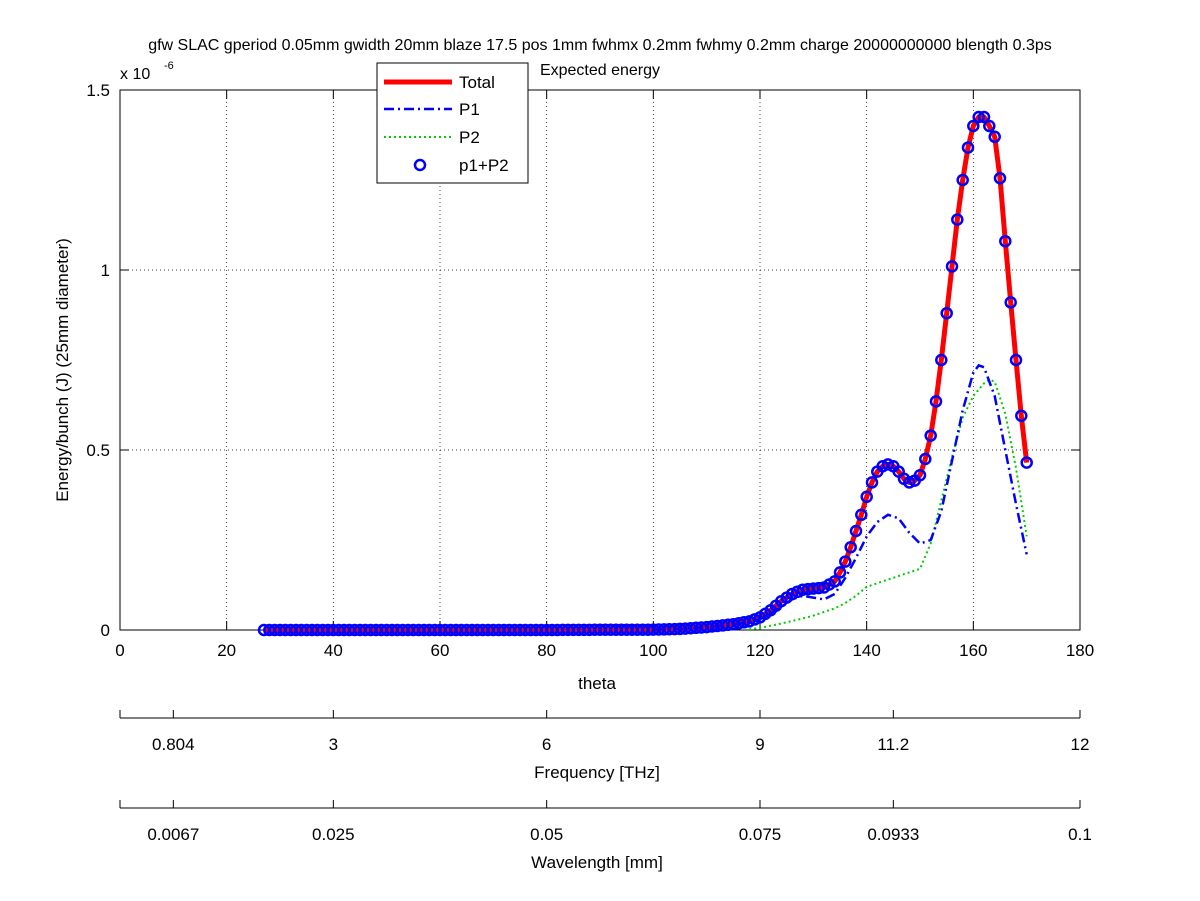 Image resolution: width=1200 pixels, height=901 pixels. What do you see at coordinates (597, 772) in the screenshot?
I see `frequency-axis-label: Frequency [THz]` at bounding box center [597, 772].